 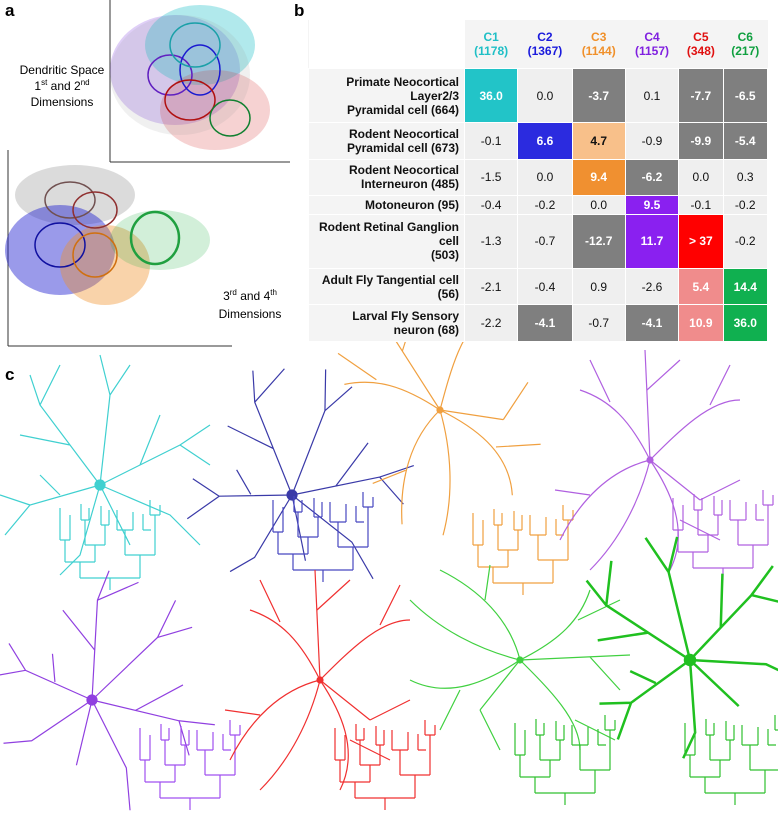 I want to click on column-header: C4 (1157), so click(x=652, y=44).